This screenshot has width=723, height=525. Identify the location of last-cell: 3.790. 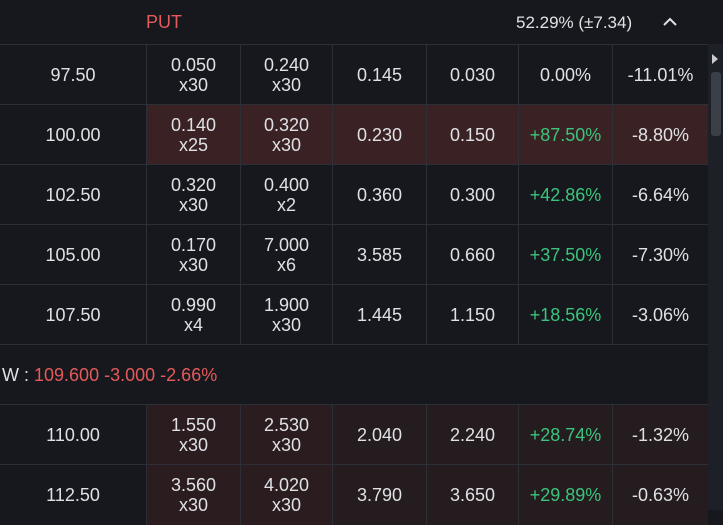
(379, 495).